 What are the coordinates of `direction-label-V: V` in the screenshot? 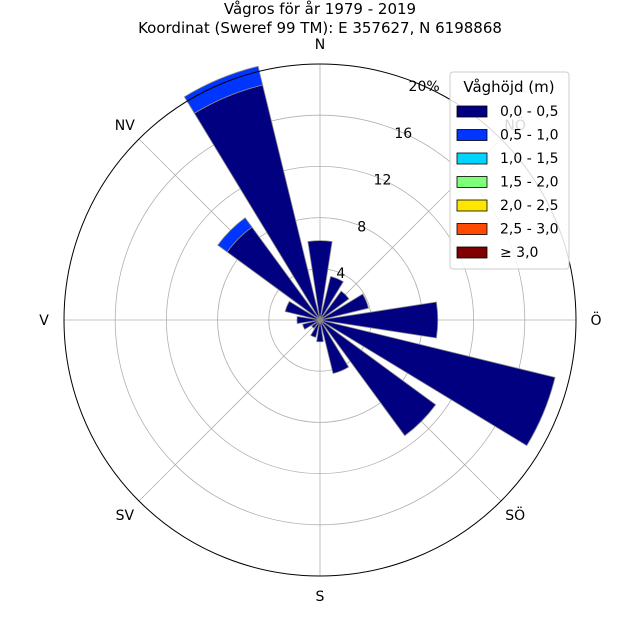 It's located at (44, 321).